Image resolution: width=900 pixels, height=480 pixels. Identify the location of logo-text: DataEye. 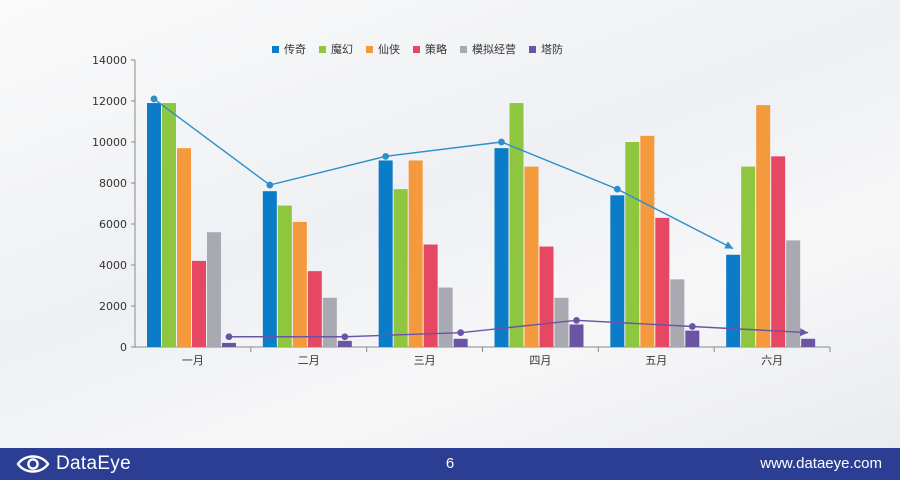
(93, 463).